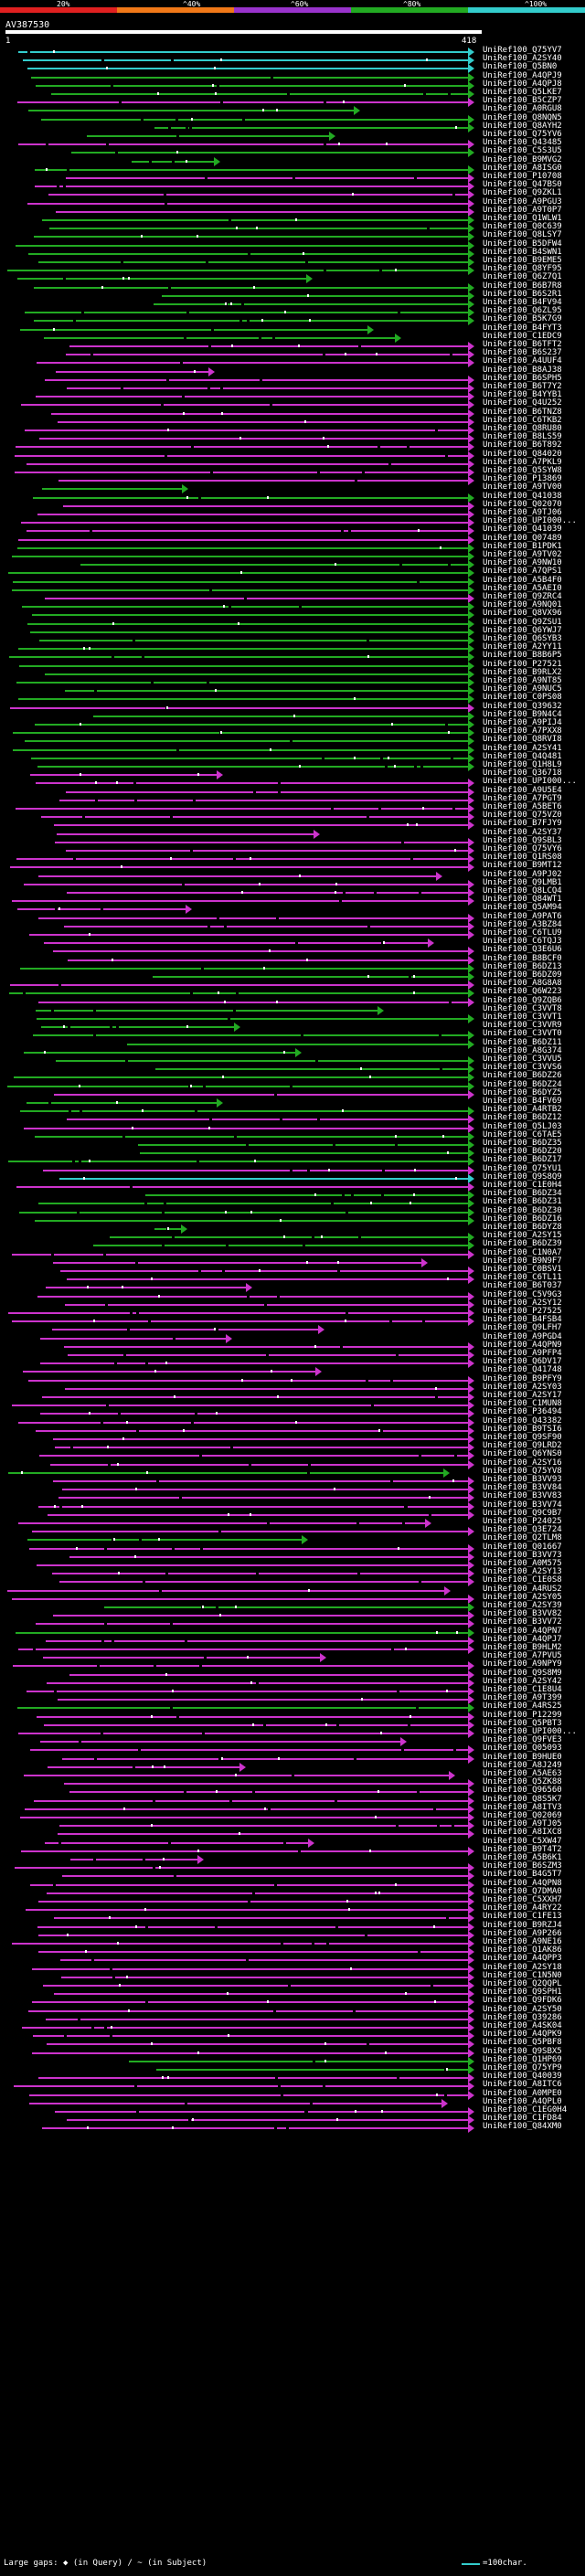  Describe the element at coordinates (522, 1152) in the screenshot. I see `hit-label: UniRef100_B6DZ20` at that location.